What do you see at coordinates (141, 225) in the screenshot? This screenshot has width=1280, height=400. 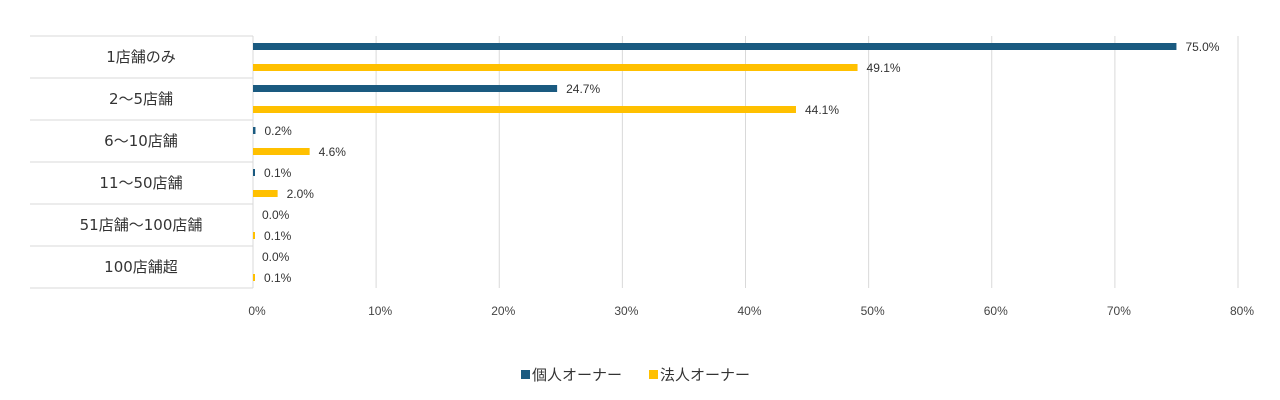 I see `category-label: 51店舗〜100店舗` at bounding box center [141, 225].